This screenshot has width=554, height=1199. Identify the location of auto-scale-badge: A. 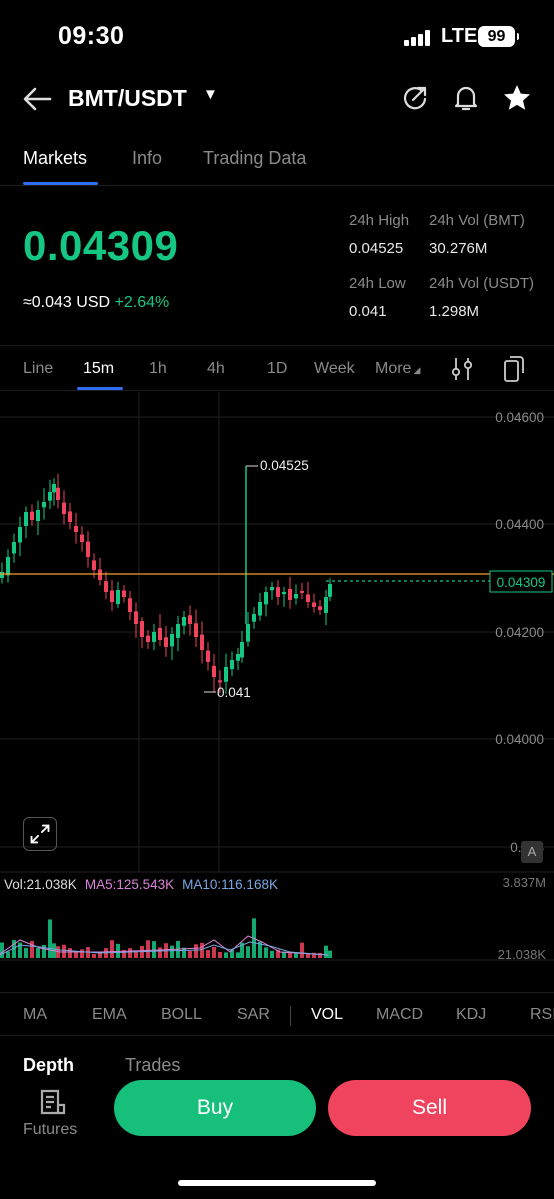
(532, 852).